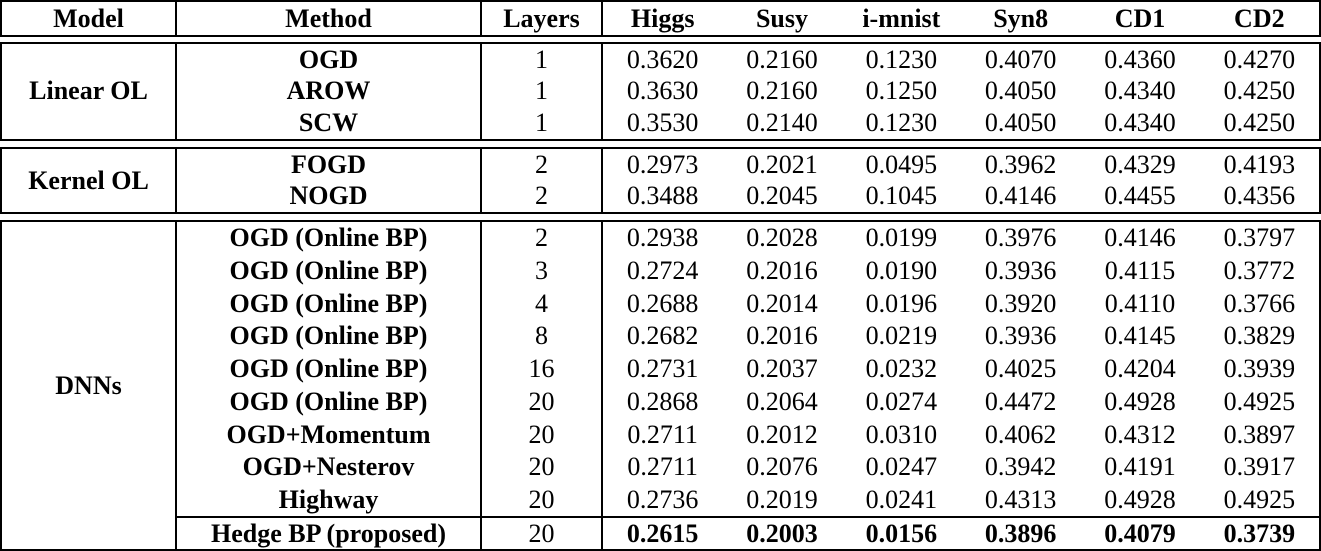  Describe the element at coordinates (901, 164) in the screenshot. I see `value-cell: 0.0495` at that location.